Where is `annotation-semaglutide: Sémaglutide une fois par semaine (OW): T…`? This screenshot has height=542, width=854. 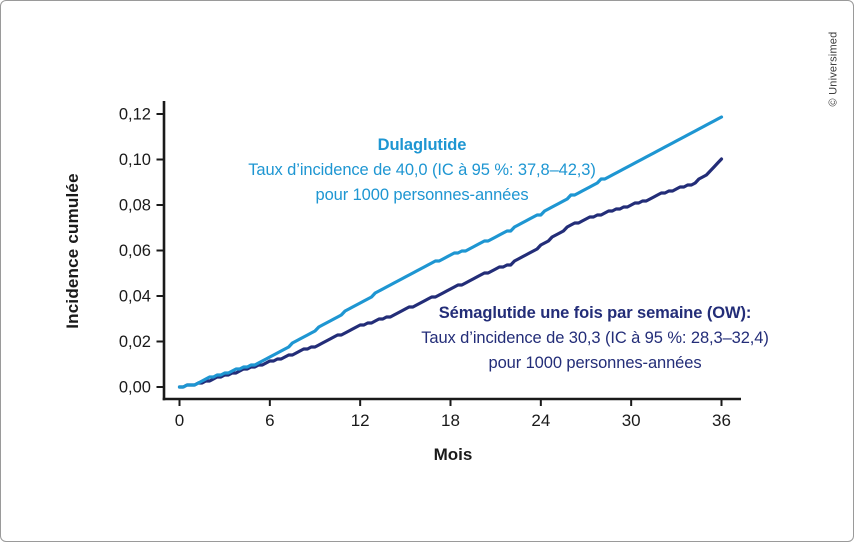
annotation-semaglutide: Sémaglutide une fois par semaine (OW): T… is located at coordinates (595, 338).